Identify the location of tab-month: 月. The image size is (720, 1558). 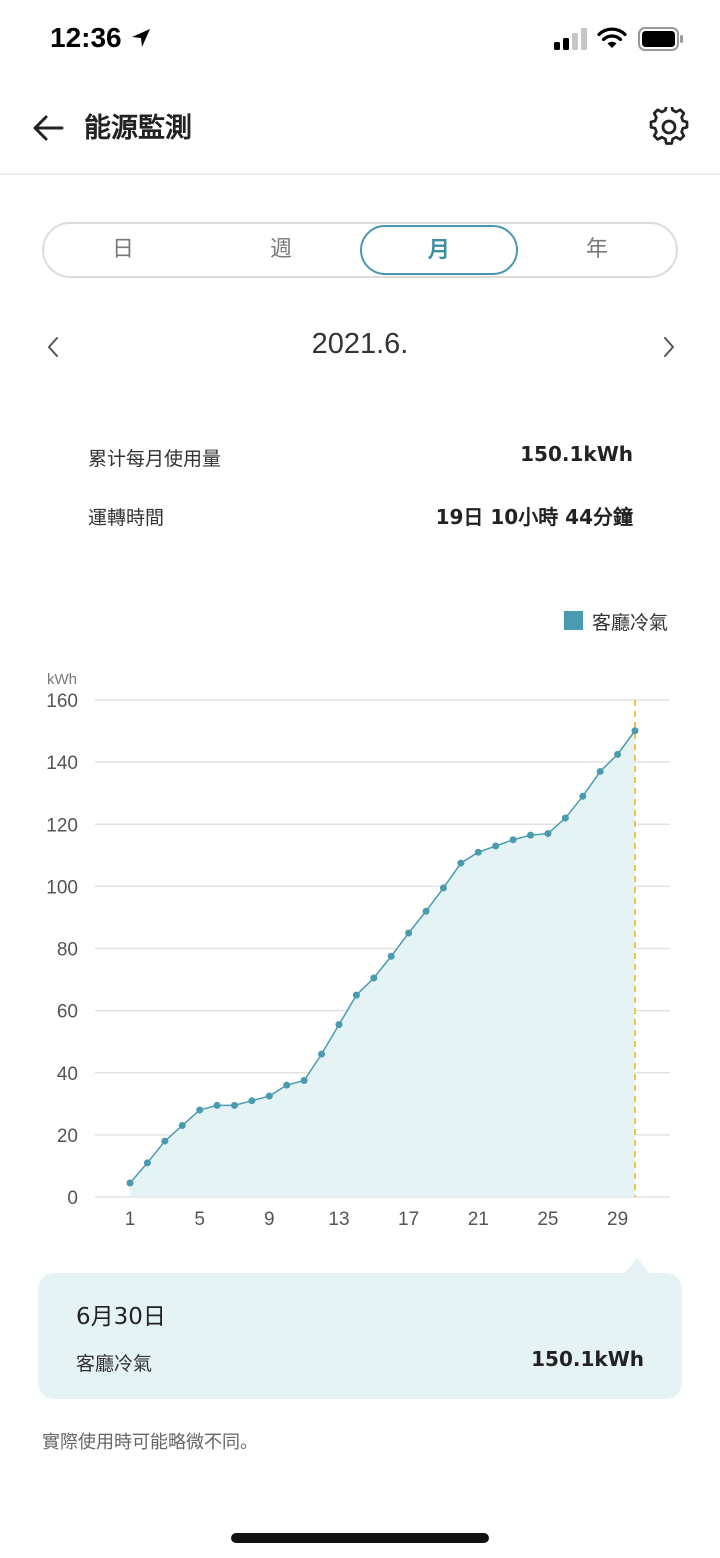
(439, 250).